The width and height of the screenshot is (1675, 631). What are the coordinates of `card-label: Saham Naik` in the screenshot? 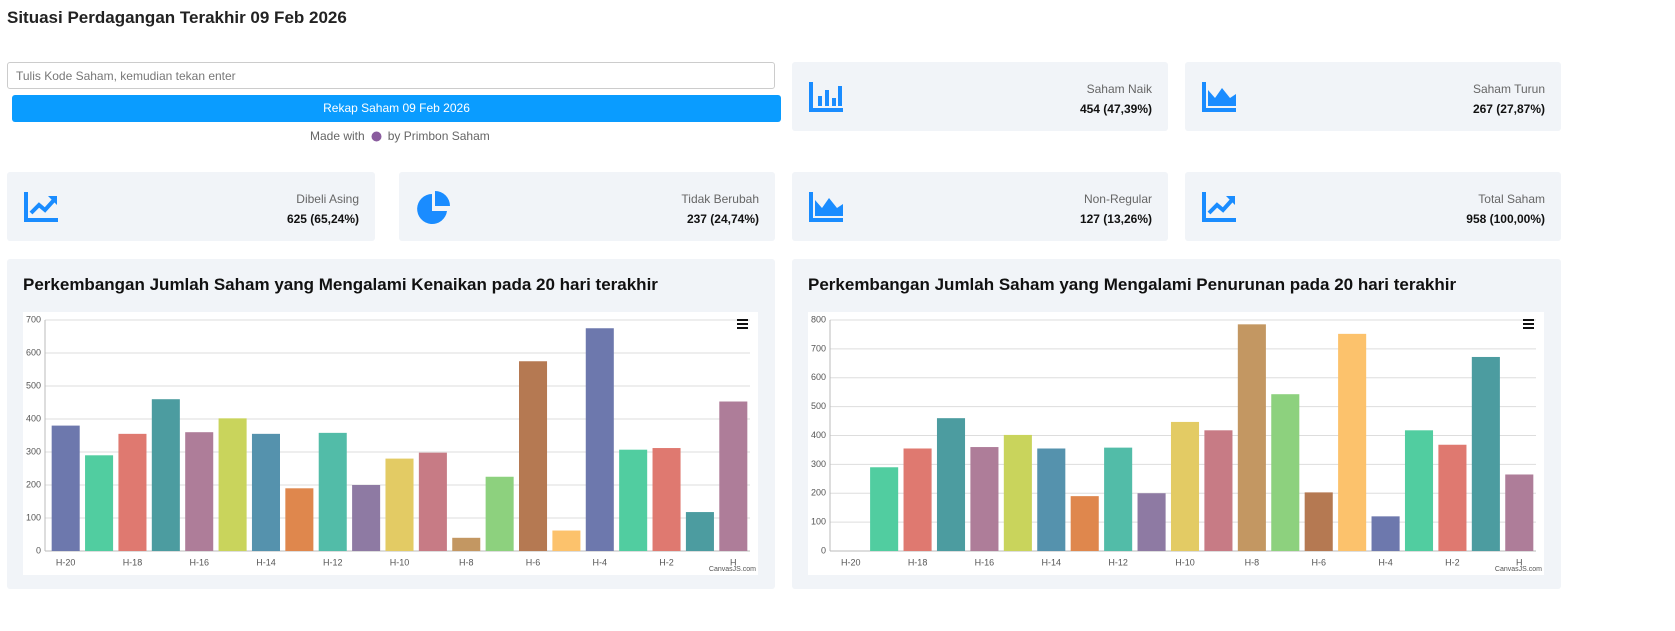 It's located at (1119, 89).